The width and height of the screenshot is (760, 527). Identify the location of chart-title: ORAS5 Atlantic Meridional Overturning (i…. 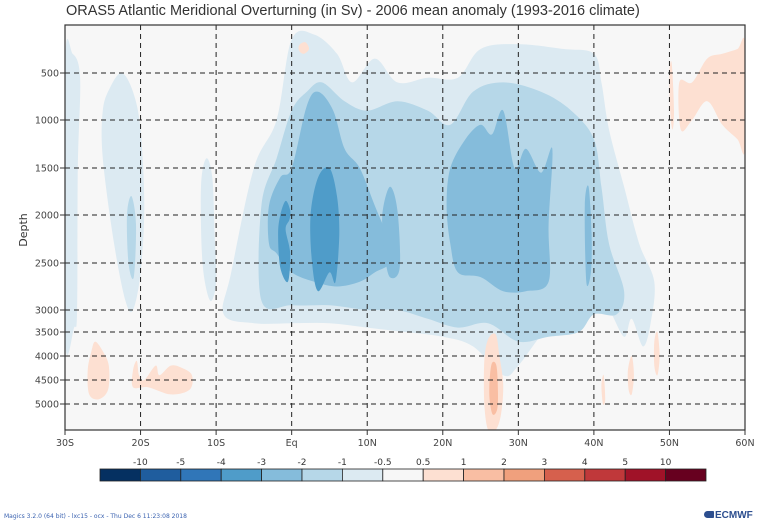
(353, 11).